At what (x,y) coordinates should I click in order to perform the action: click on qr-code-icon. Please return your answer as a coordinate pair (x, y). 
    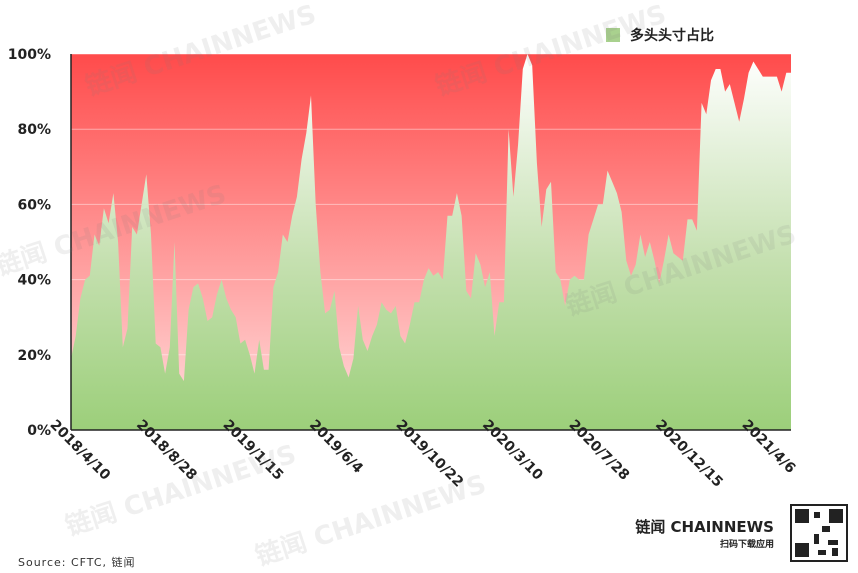
    Looking at the image, I should click on (819, 533).